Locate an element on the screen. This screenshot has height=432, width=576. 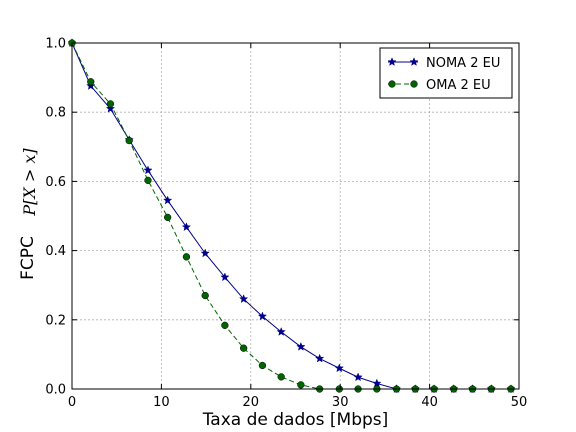
y-tick-label: 0.0 is located at coordinates (55, 390).